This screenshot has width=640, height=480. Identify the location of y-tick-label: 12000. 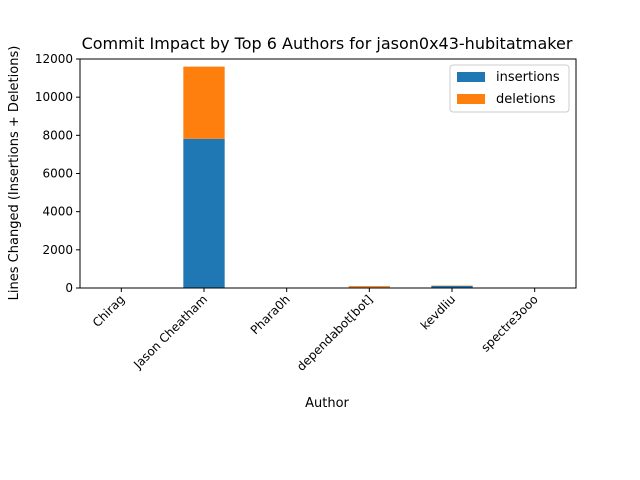
(54, 59).